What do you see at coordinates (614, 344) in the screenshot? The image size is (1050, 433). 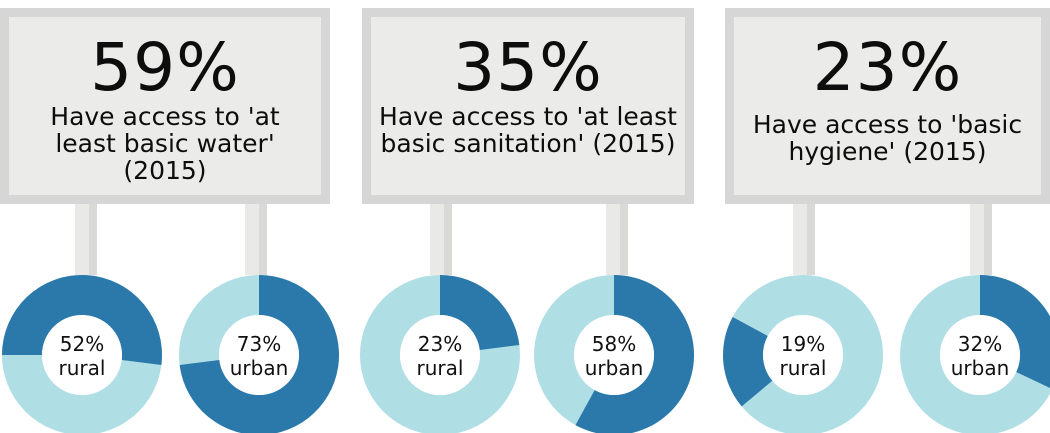 I see `donut-value-label: 58%` at bounding box center [614, 344].